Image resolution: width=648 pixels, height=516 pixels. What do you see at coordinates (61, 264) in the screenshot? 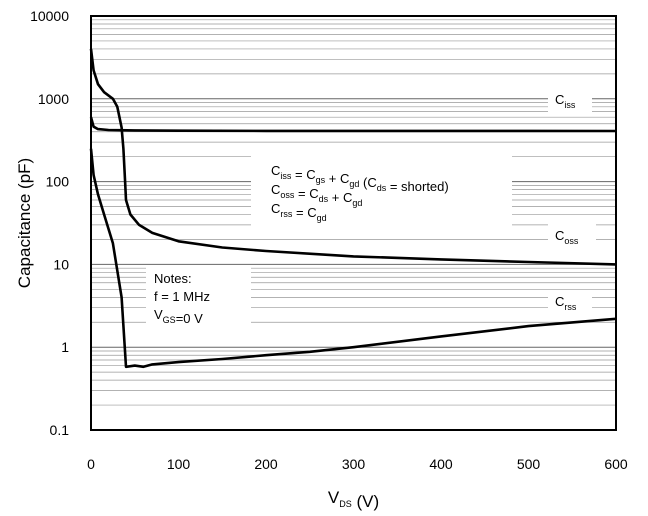
I see `y-tick-label: 10` at bounding box center [61, 264].